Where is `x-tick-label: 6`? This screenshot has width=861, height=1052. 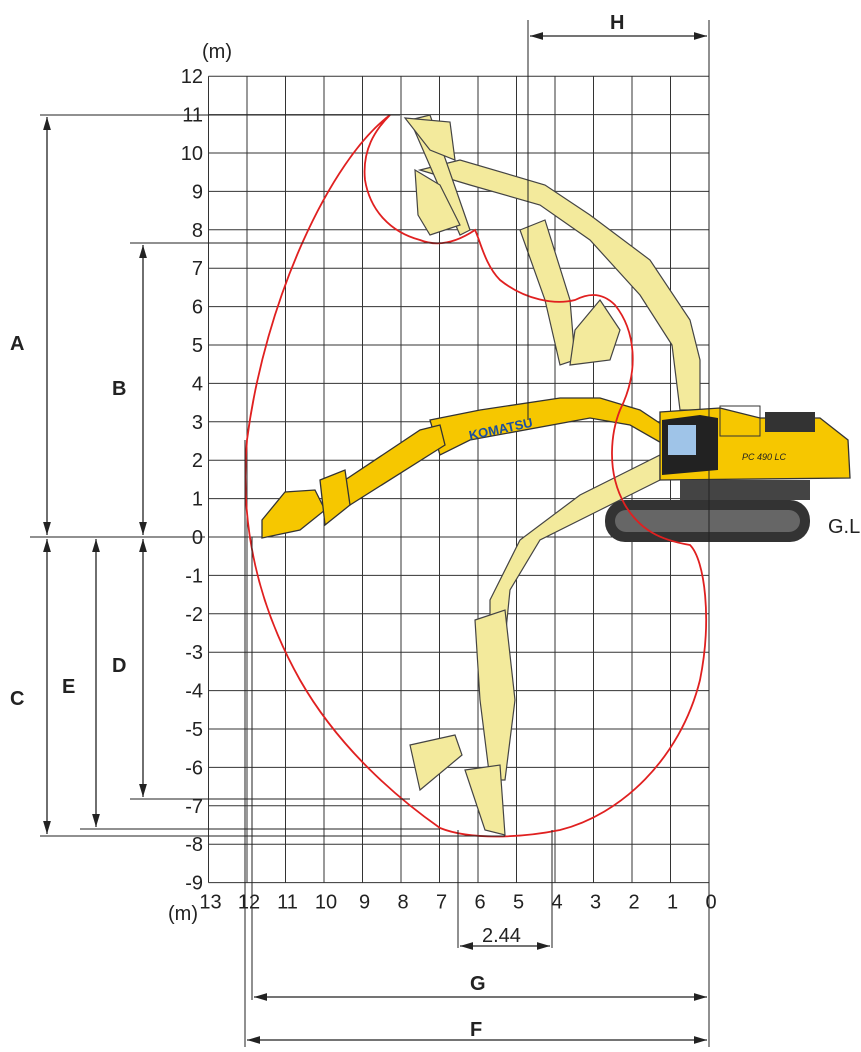
x-tick-label: 6 is located at coordinates (479, 903).